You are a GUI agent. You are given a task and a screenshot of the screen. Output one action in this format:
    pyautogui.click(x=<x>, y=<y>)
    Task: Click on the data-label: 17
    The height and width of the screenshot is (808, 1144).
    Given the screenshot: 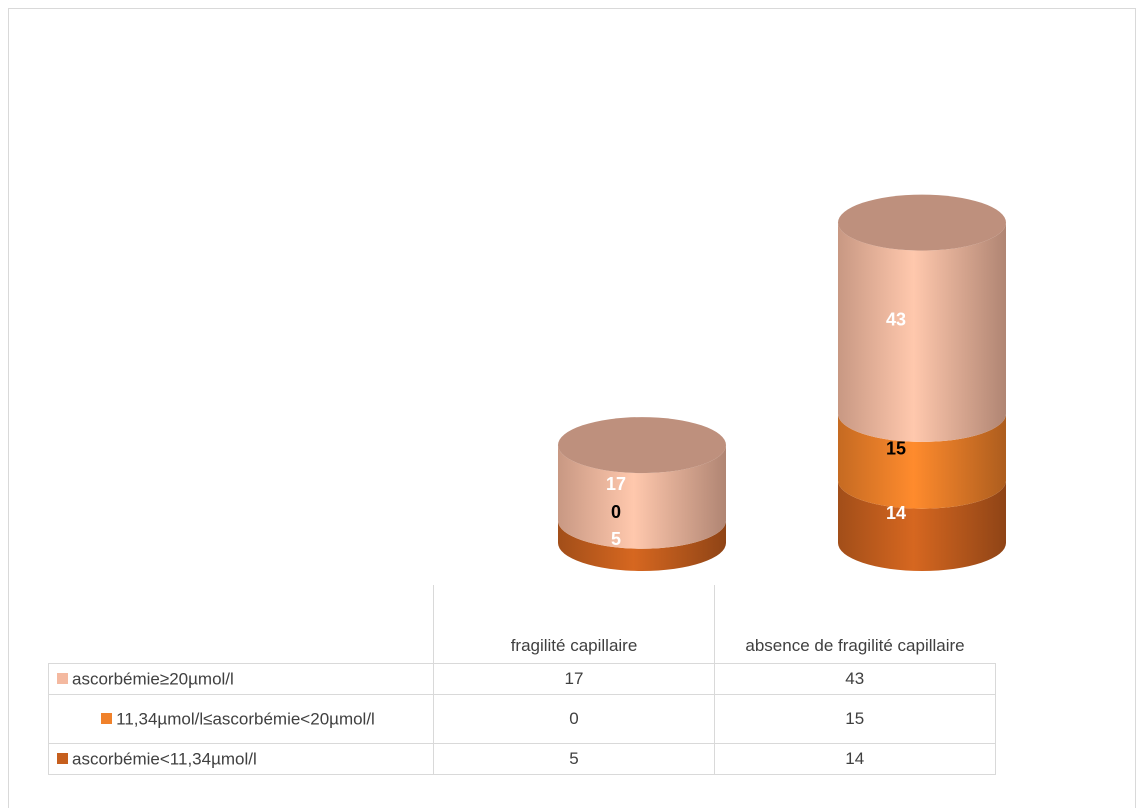 What is the action you would take?
    pyautogui.click(x=616, y=484)
    